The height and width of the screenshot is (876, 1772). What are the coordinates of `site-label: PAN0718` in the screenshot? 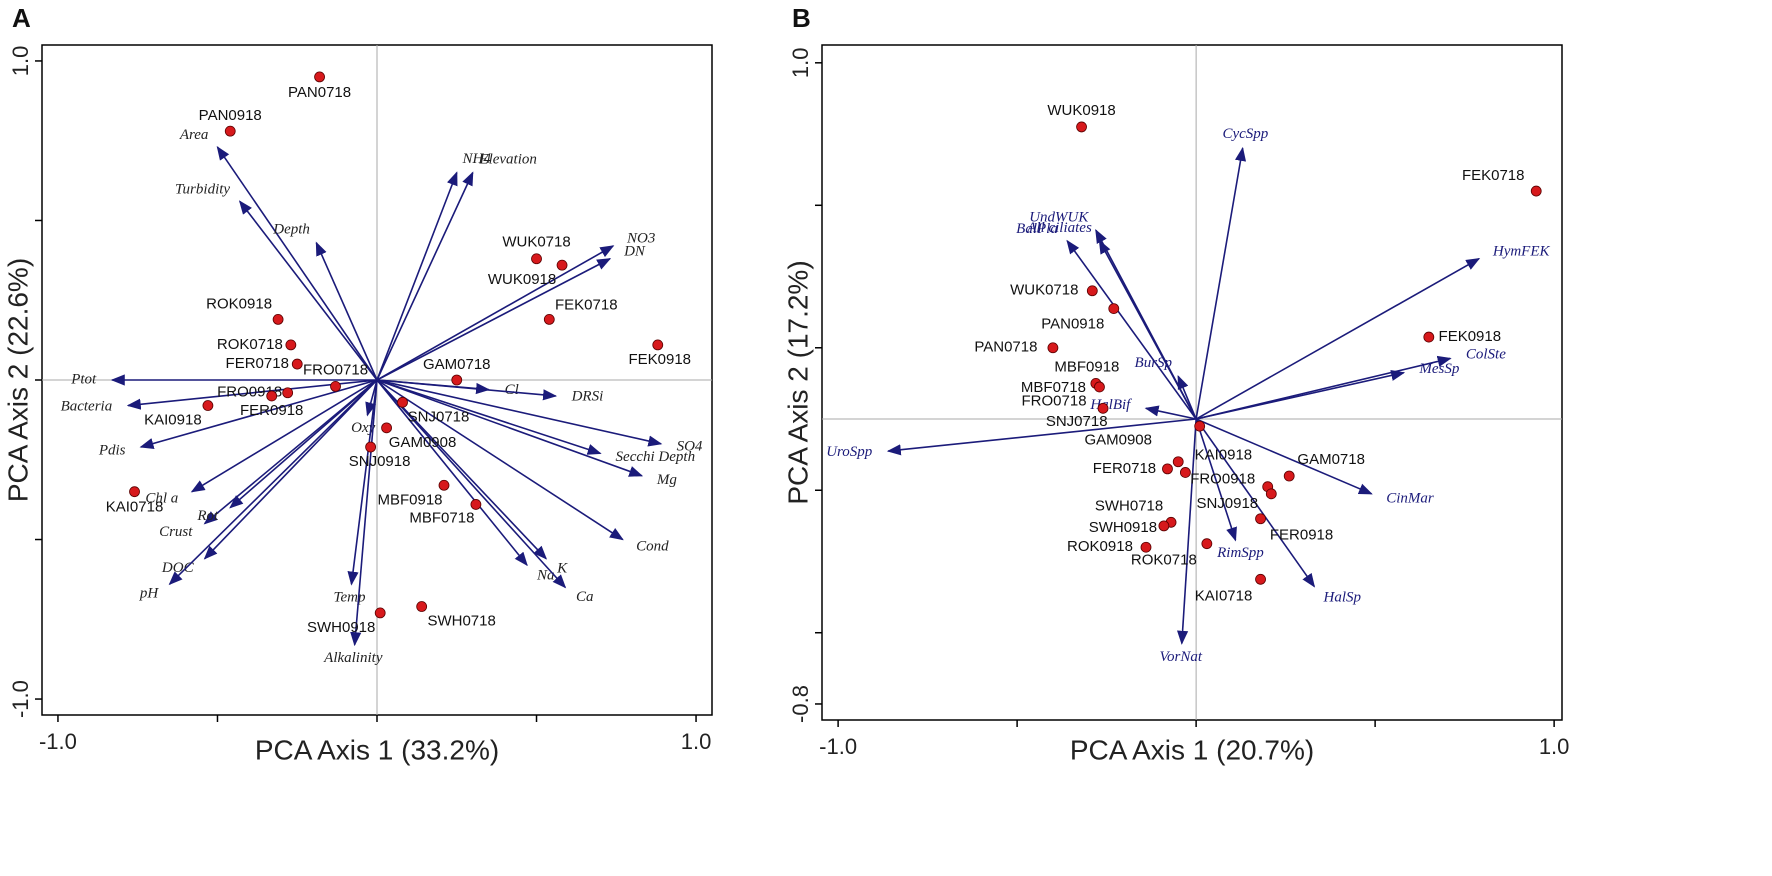 It's located at (1005, 347).